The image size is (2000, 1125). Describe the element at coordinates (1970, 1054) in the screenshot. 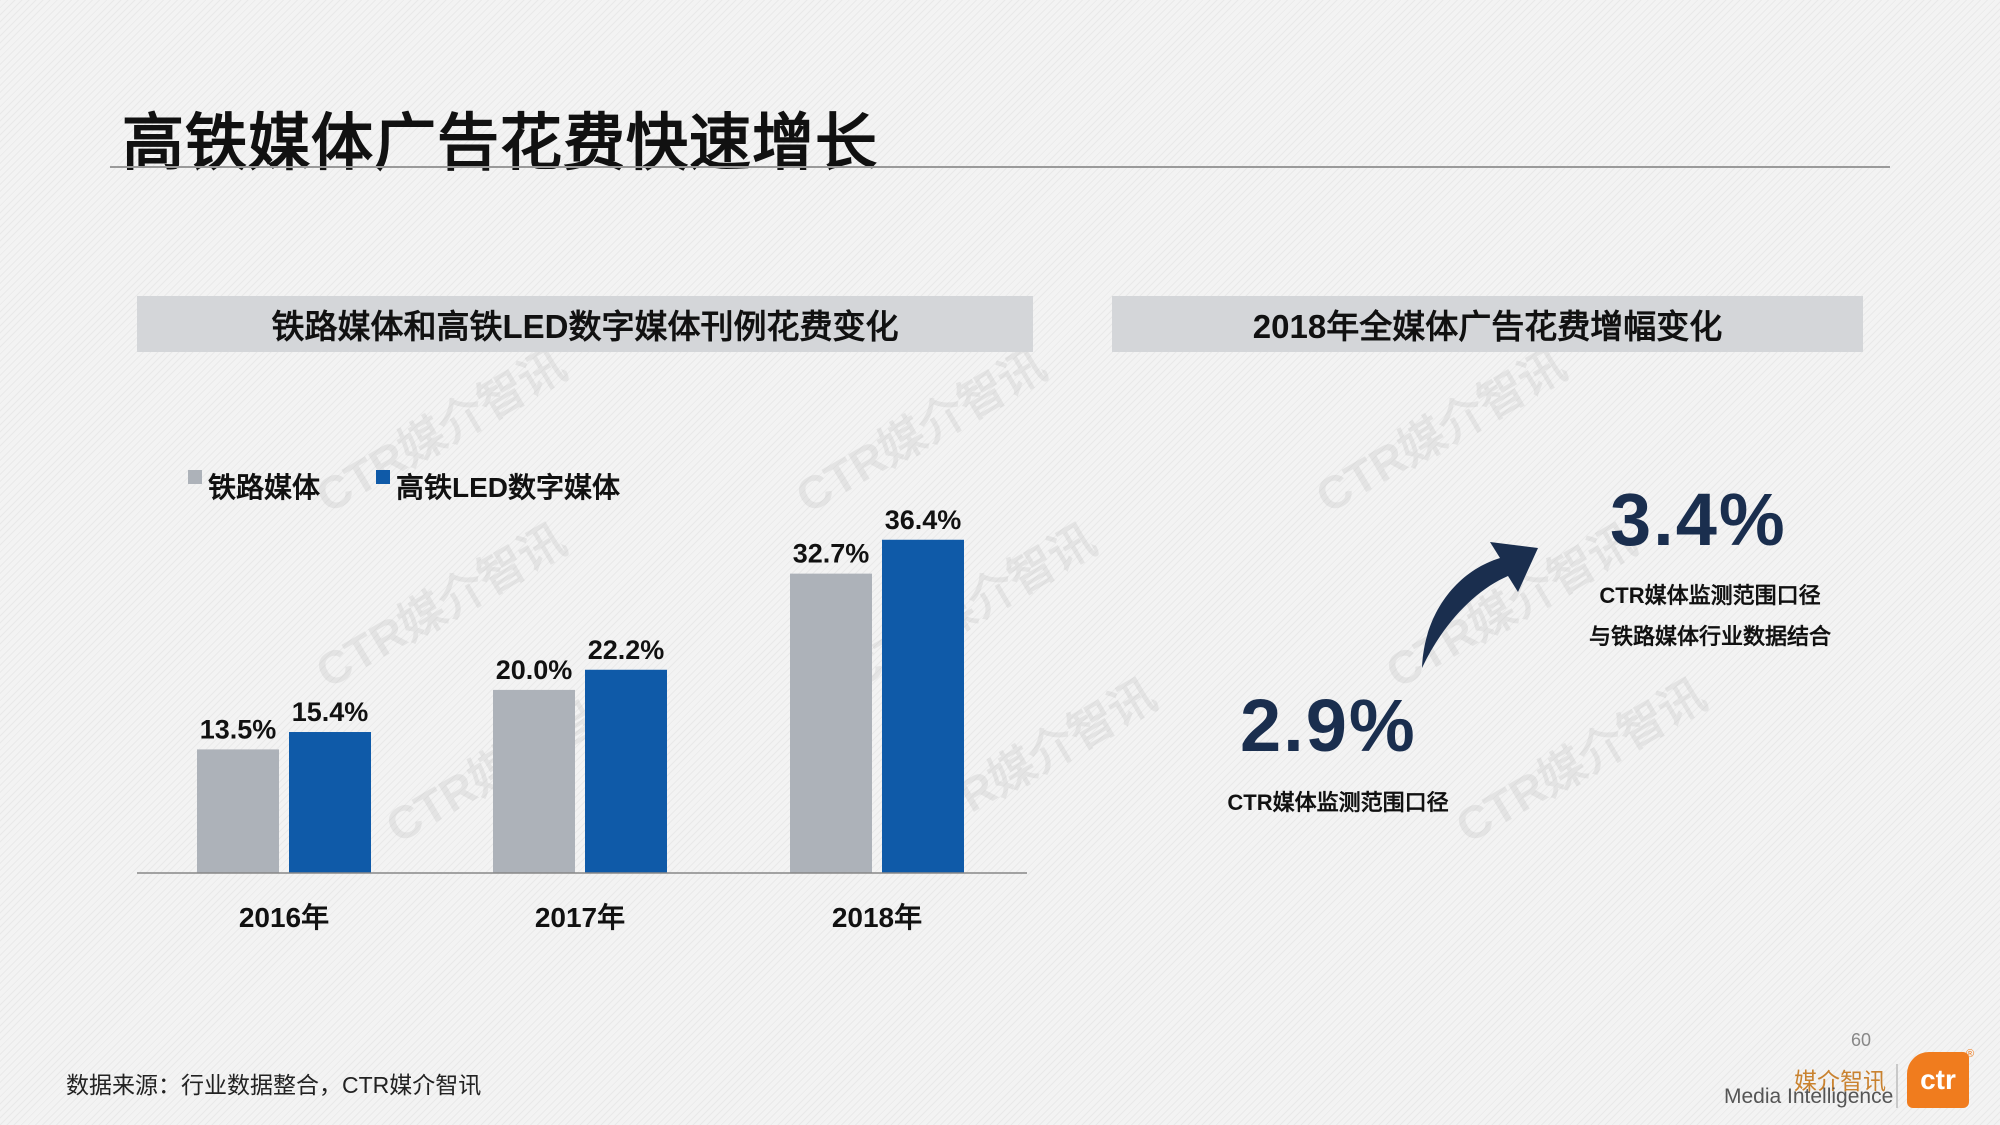

I see `registered-mark: ®` at that location.